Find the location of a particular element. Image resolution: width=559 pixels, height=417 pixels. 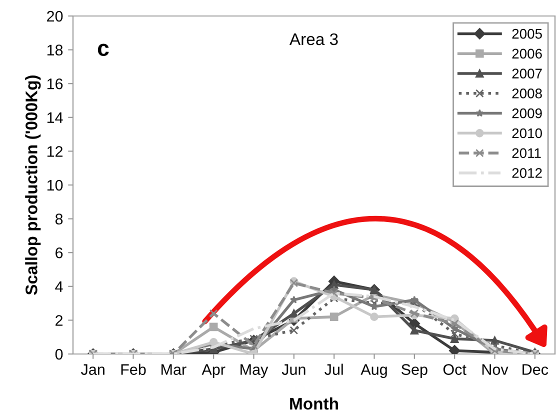

x-axis-title: Month is located at coordinates (314, 403).